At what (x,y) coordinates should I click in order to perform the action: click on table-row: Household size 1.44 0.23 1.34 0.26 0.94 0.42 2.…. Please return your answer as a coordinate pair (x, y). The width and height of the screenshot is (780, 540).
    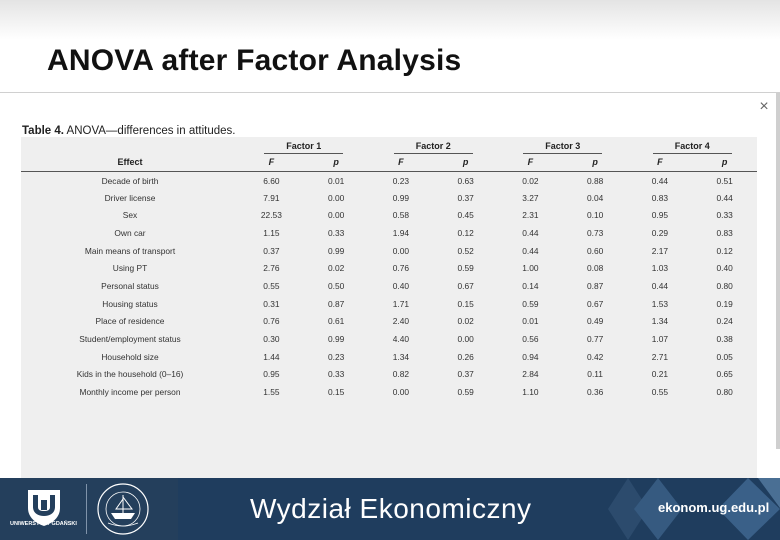
    Looking at the image, I should click on (389, 357).